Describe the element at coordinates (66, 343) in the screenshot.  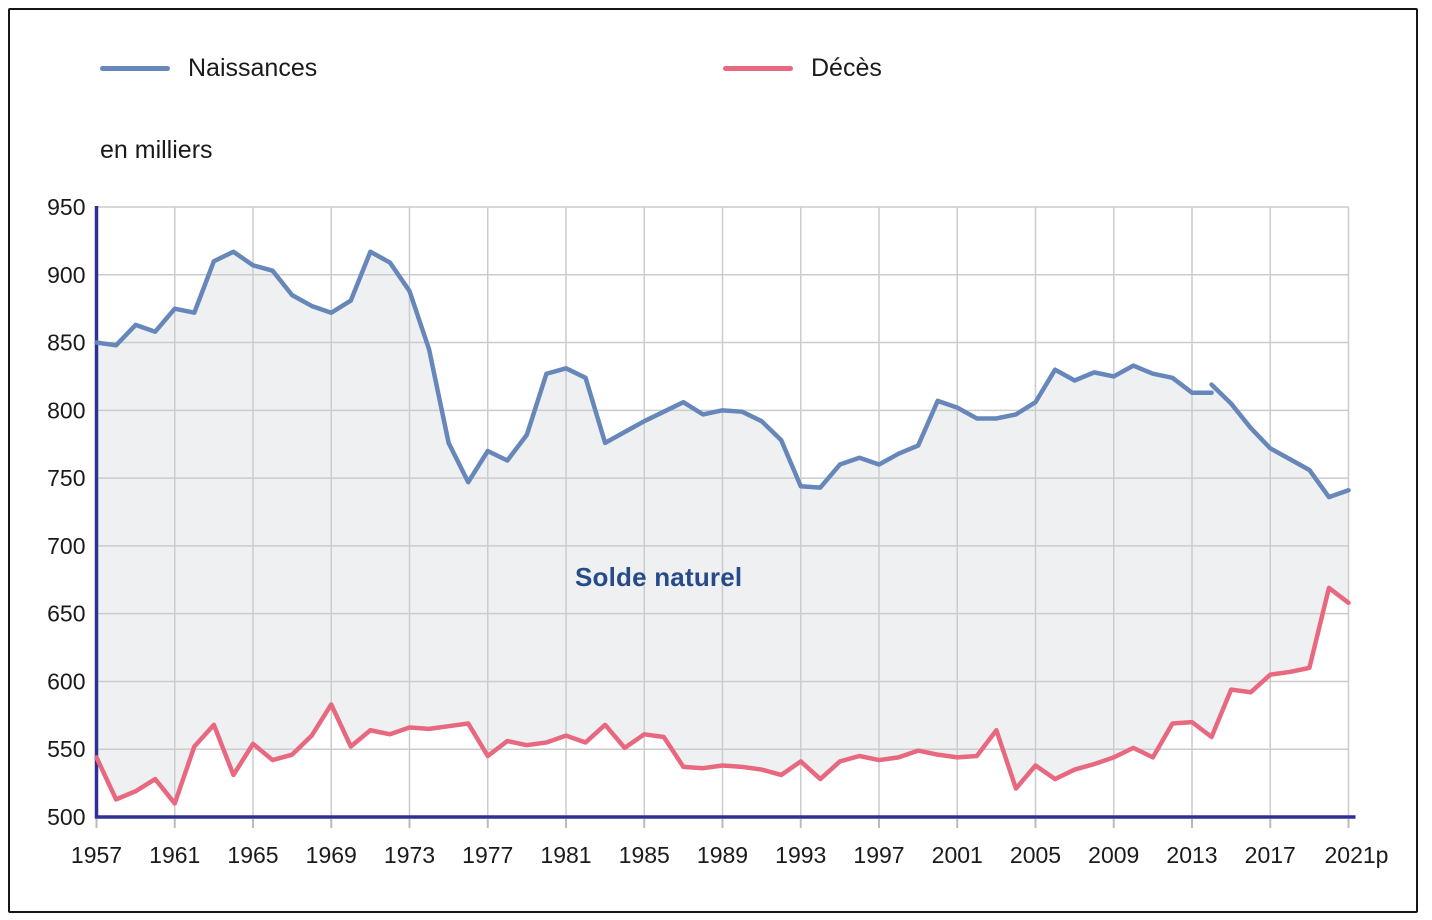
I see `y-axis-tick-label: 850` at that location.